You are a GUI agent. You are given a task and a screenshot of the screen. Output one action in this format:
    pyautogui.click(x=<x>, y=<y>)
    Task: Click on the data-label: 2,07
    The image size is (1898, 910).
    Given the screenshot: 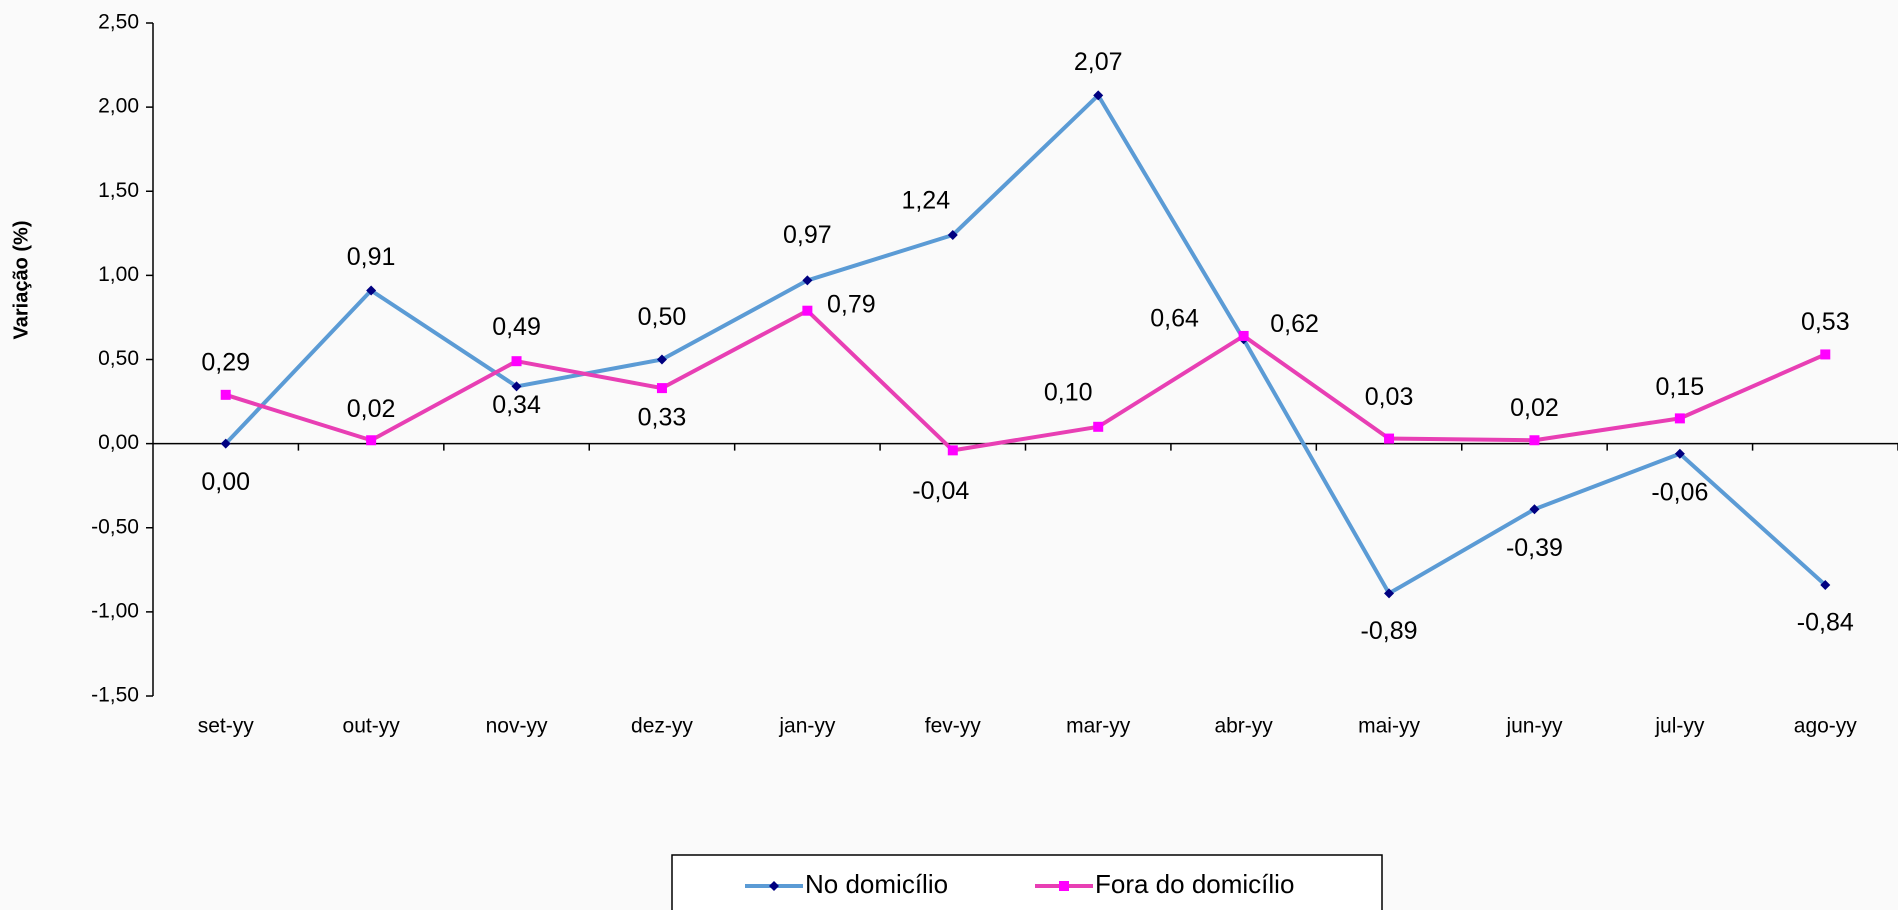 What is the action you would take?
    pyautogui.click(x=1098, y=62)
    